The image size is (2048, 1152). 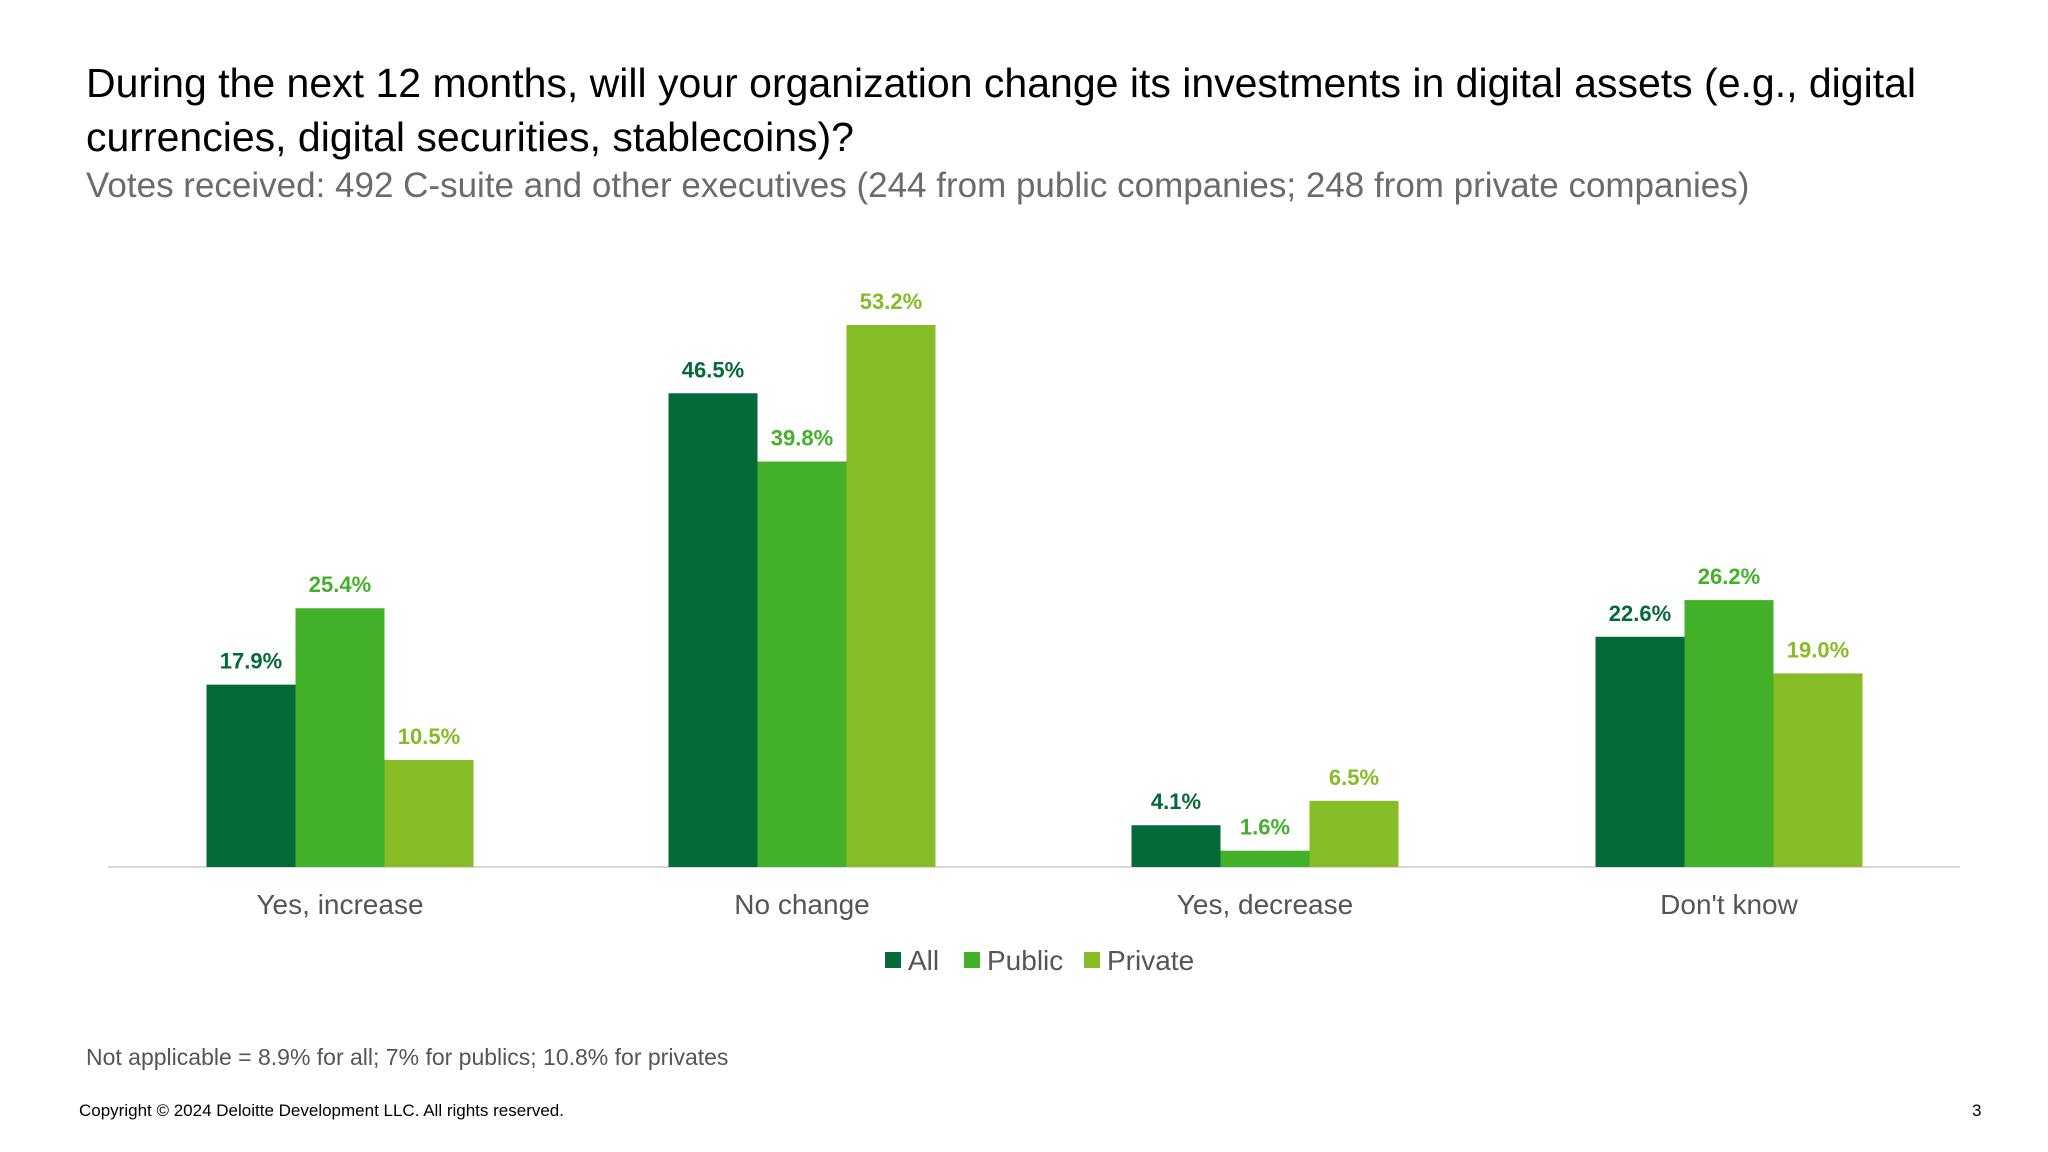 What do you see at coordinates (1977, 1110) in the screenshot?
I see `page-number: 3` at bounding box center [1977, 1110].